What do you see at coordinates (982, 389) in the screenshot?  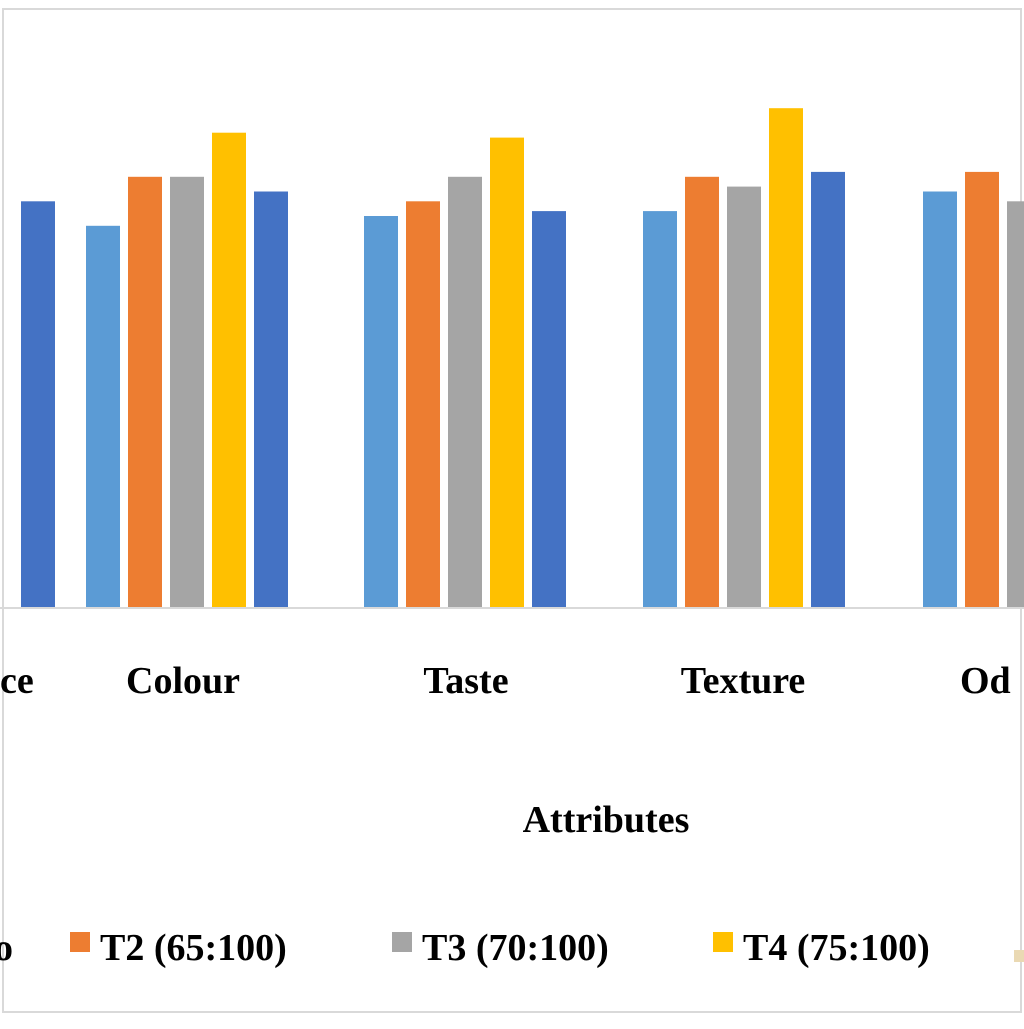 I see `bar-odour-s2` at bounding box center [982, 389].